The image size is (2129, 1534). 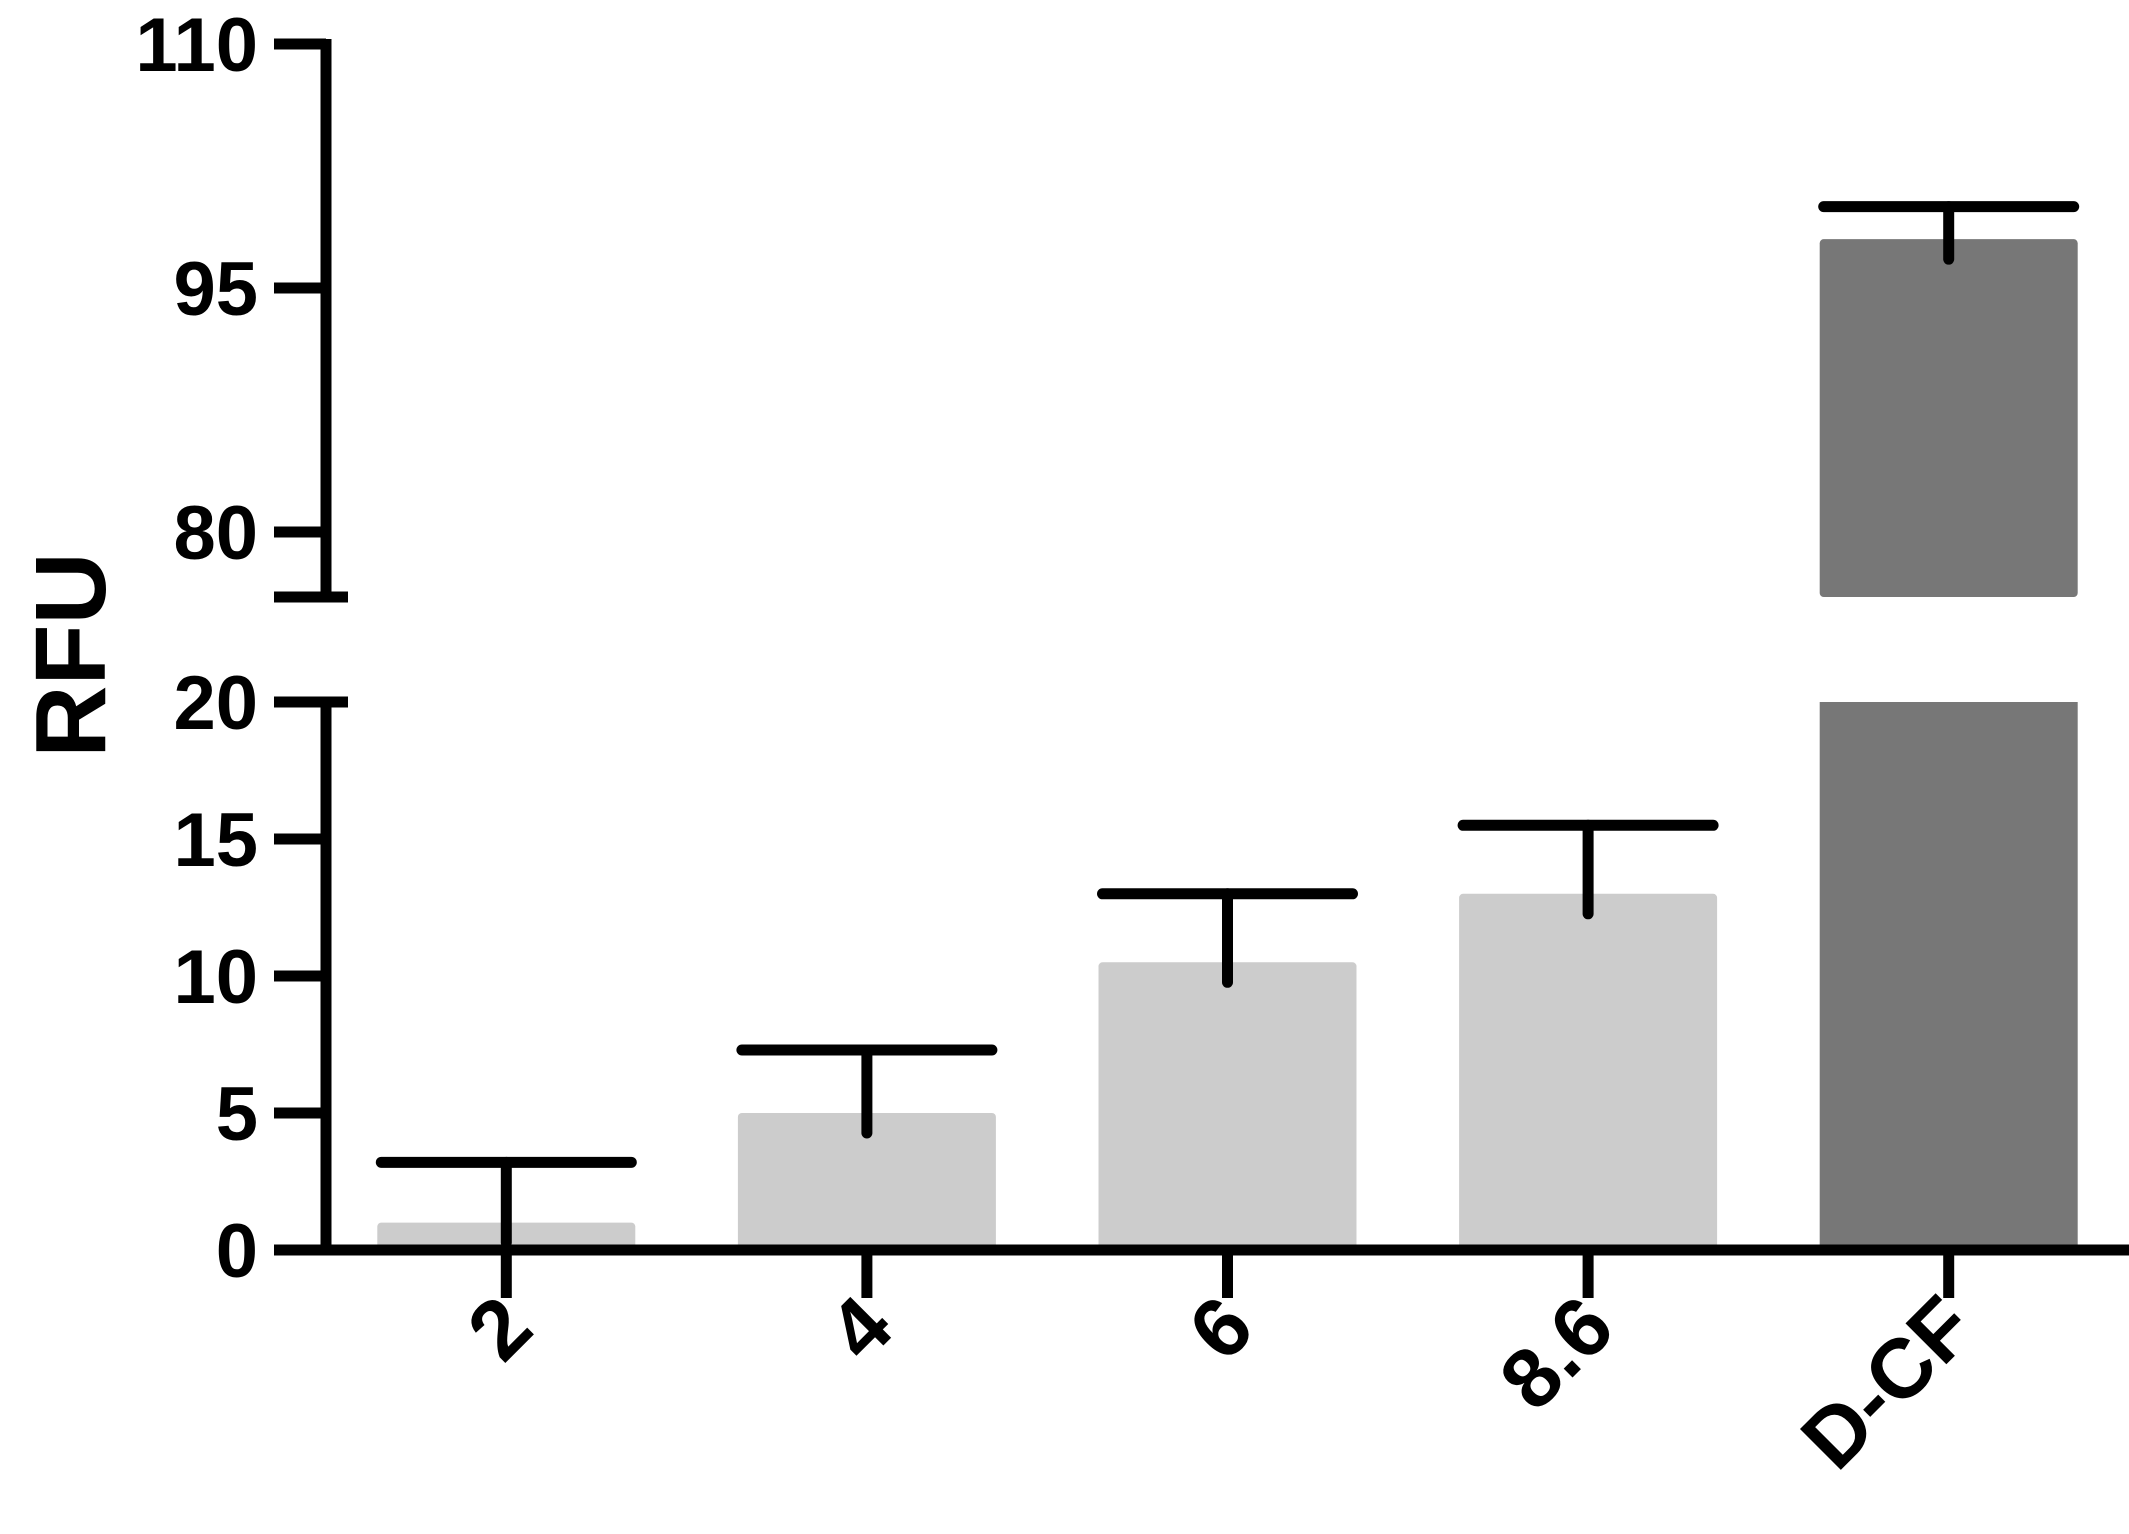 I want to click on y-tick-label-10: 10, so click(x=215, y=977).